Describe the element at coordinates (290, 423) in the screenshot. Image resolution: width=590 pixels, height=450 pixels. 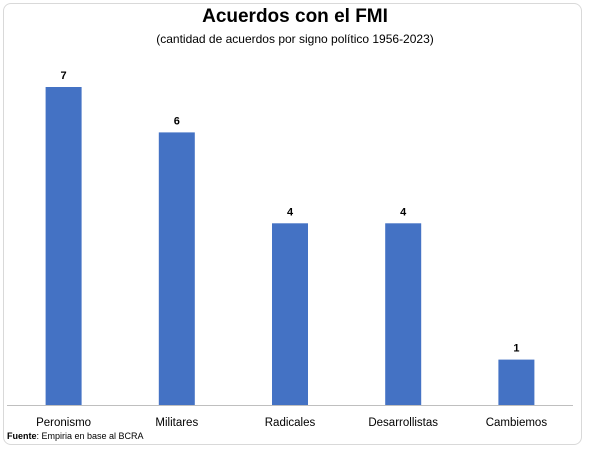
I see `category-label-radicales: Radicales` at that location.